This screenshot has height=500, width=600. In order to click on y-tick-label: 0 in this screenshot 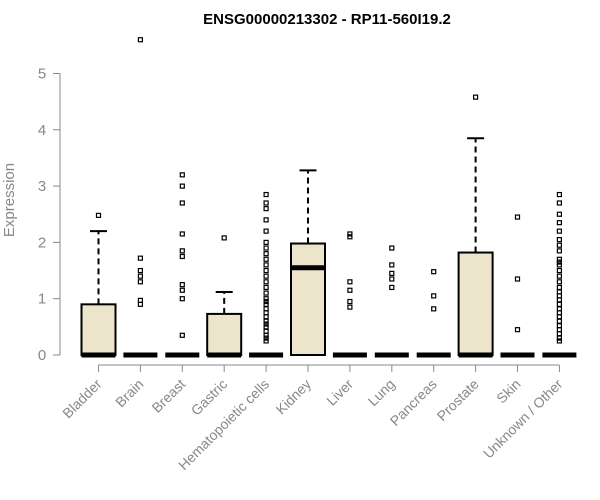, I will do `click(42, 355)`.